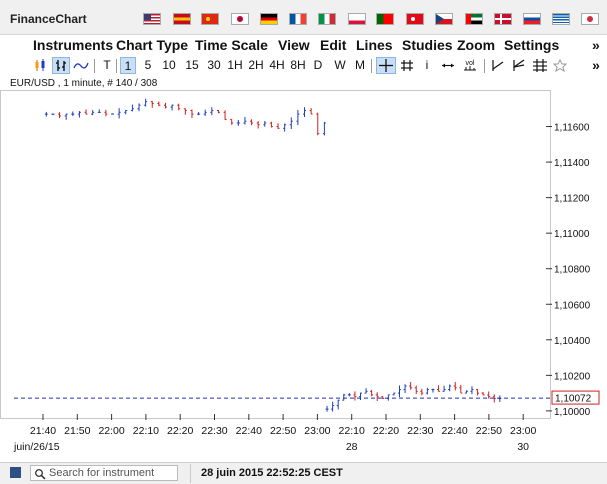 Image resolution: width=607 pixels, height=484 pixels. Describe the element at coordinates (590, 19) in the screenshot. I see `korea-flag` at that location.